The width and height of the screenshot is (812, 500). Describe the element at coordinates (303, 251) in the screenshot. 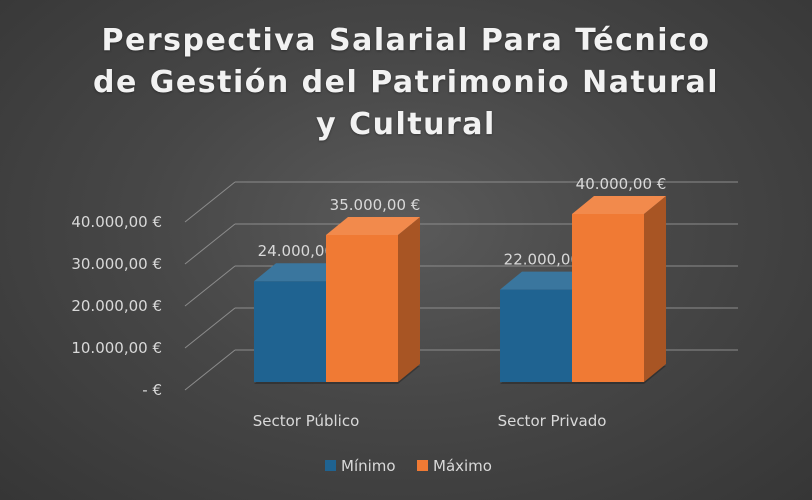

I see `data-label: 24.000,00 €` at that location.